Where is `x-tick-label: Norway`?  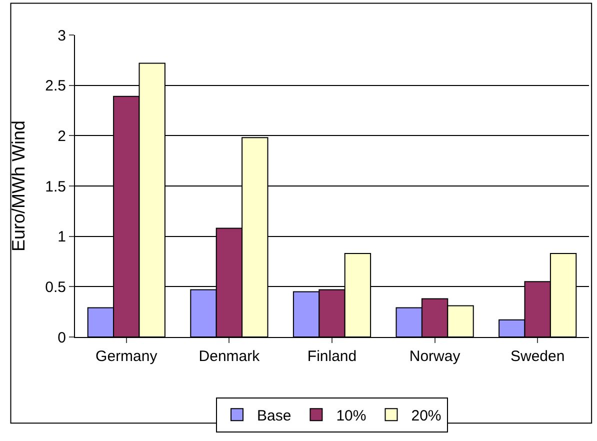 x-tick-label: Norway is located at coordinates (435, 356).